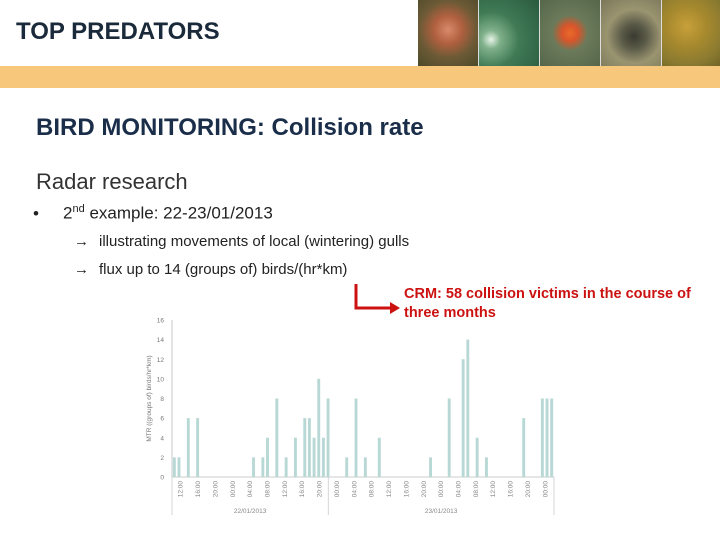  I want to click on sub-point-text: flux up to 14 (groups of) birds/(hr*km), so click(223, 269).